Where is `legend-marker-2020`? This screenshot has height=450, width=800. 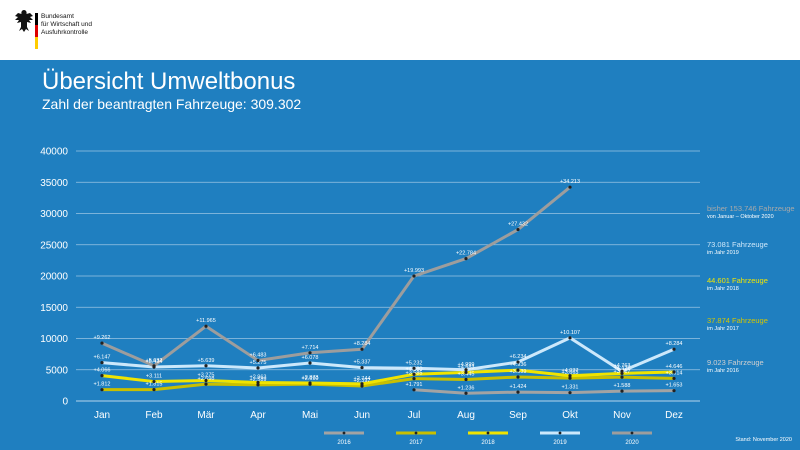
legend-marker-2020 is located at coordinates (632, 433).